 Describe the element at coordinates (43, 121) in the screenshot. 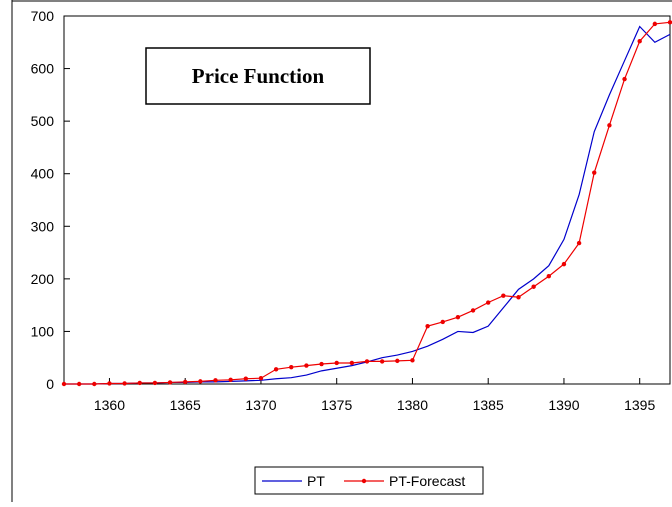

I see `y-tick-label: 500` at that location.